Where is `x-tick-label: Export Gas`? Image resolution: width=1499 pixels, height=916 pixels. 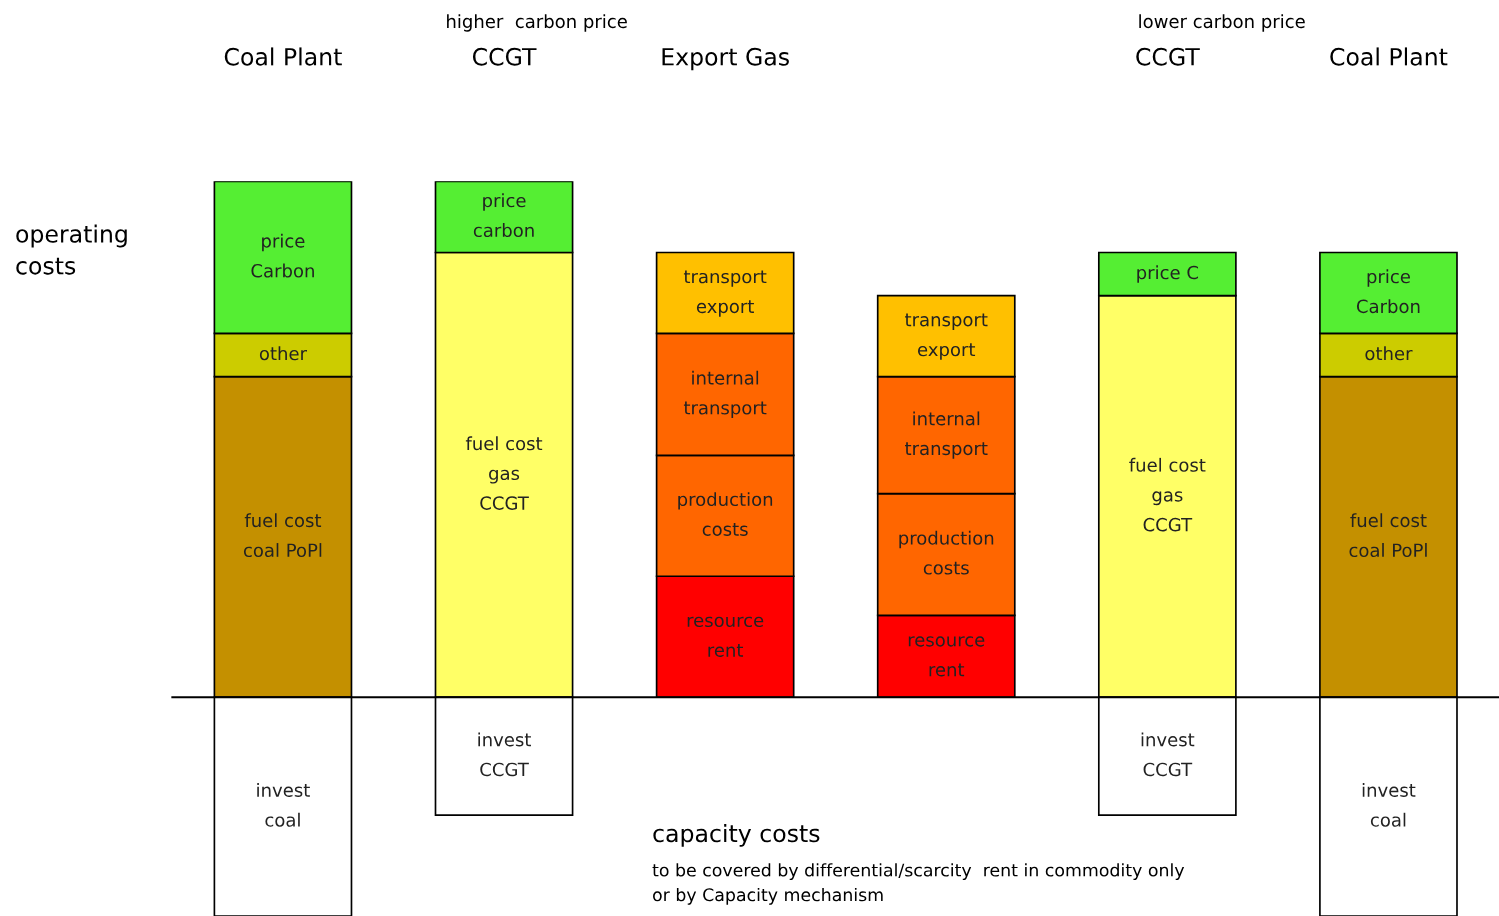
x-tick-label: Export Gas is located at coordinates (725, 59).